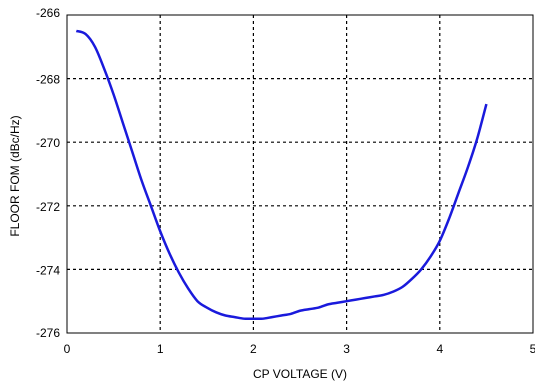 This screenshot has width=535, height=383. Describe the element at coordinates (300, 374) in the screenshot. I see `x-axis-label: CP VOLTAGE (V)` at that location.